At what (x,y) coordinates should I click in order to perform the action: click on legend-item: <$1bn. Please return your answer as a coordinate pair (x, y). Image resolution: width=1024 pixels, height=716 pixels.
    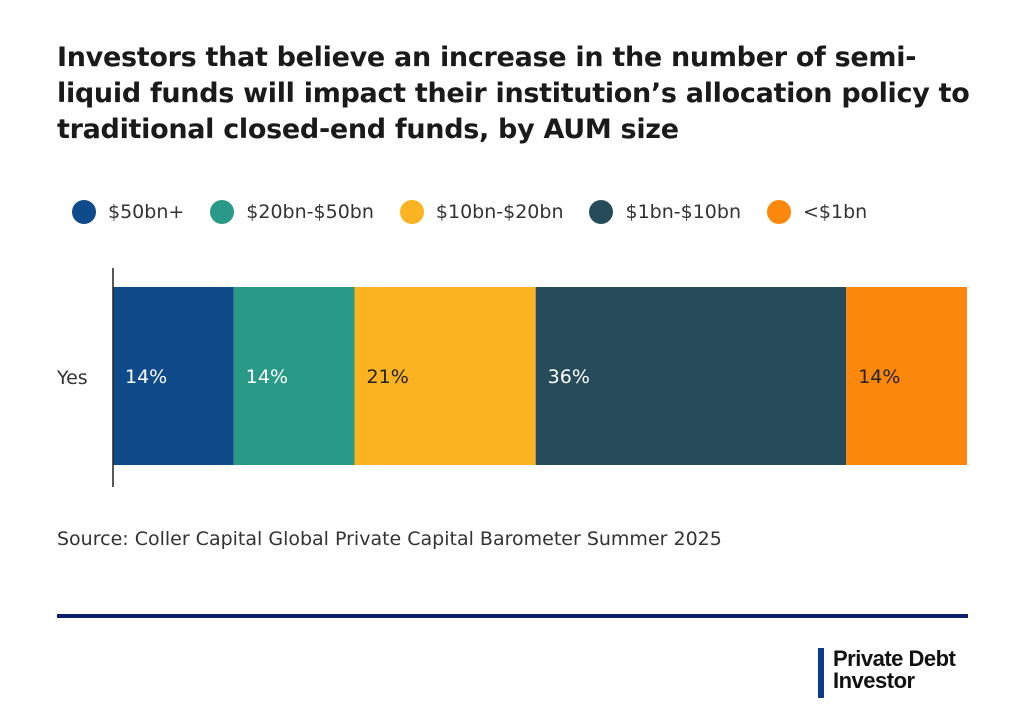
    Looking at the image, I should click on (817, 212).